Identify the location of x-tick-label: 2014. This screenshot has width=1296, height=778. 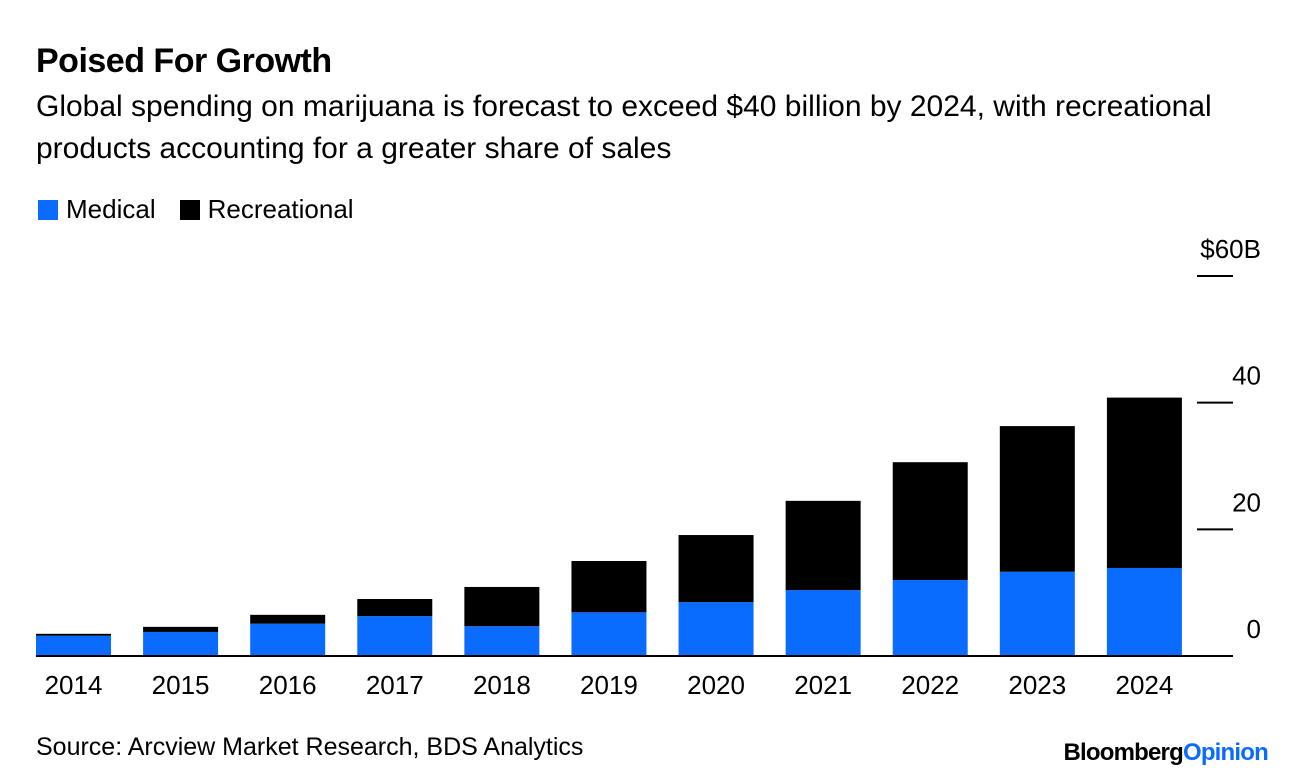
(74, 685).